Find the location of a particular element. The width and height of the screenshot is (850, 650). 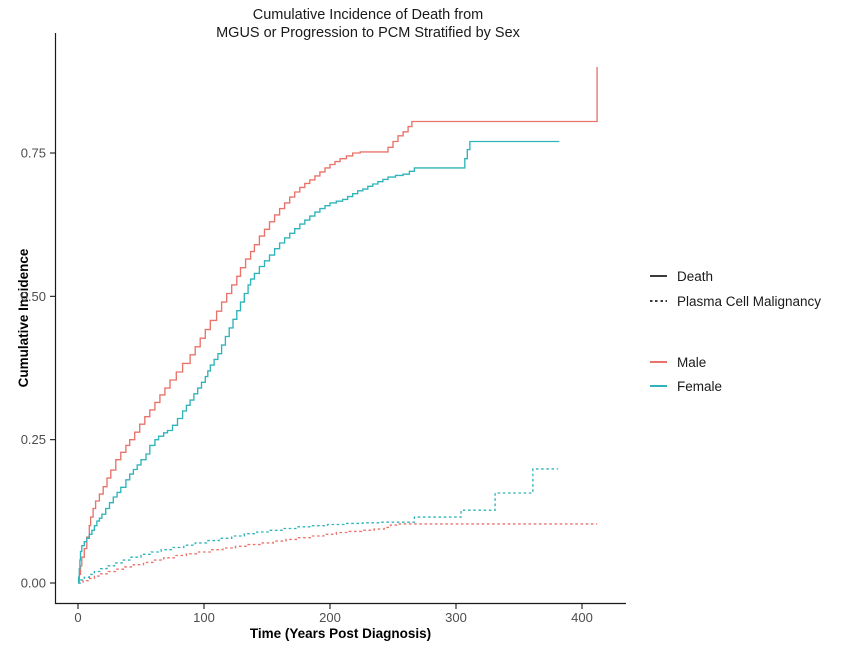

legend-item-plasma-cell-malignancy: Plasma Cell Malignancy is located at coordinates (735, 301).